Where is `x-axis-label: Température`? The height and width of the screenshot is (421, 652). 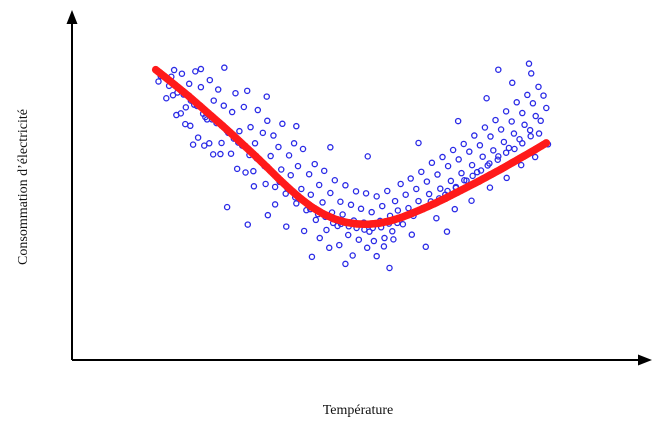 x-axis-label: Température is located at coordinates (358, 410).